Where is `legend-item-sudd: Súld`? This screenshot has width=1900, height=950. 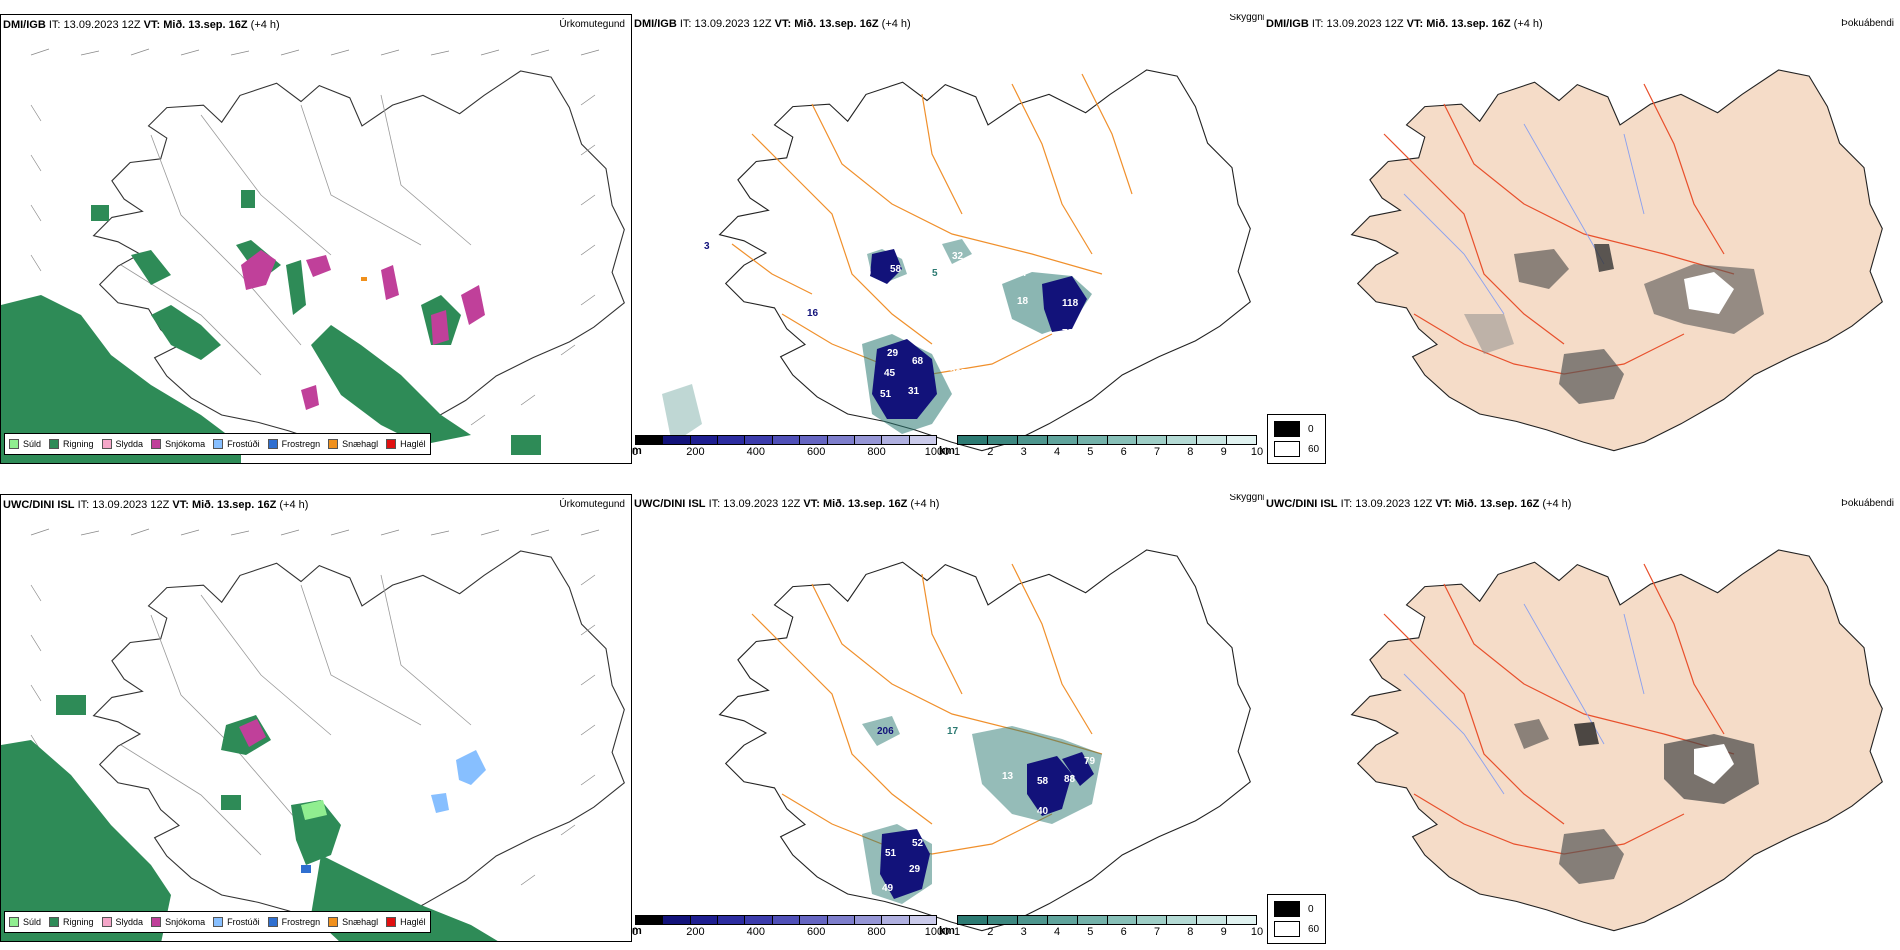 legend-item-sudd: Súld is located at coordinates (25, 922).